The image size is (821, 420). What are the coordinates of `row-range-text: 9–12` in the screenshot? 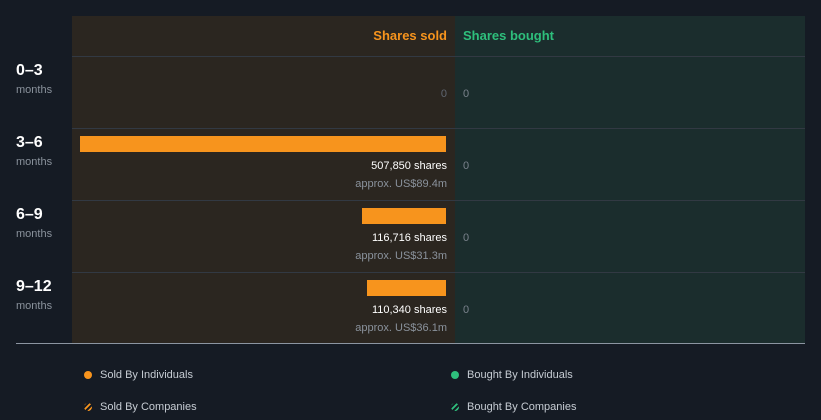 It's located at (34, 286).